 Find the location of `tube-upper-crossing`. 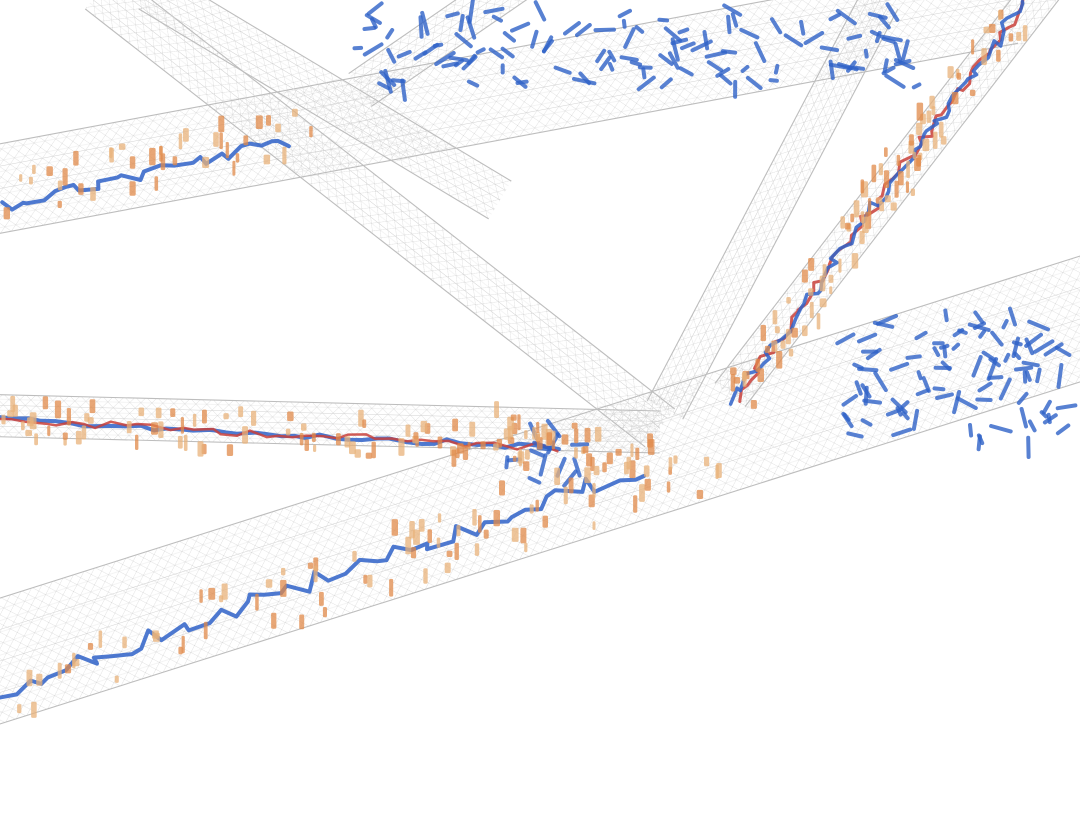

tube-upper-crossing is located at coordinates (325, 110).